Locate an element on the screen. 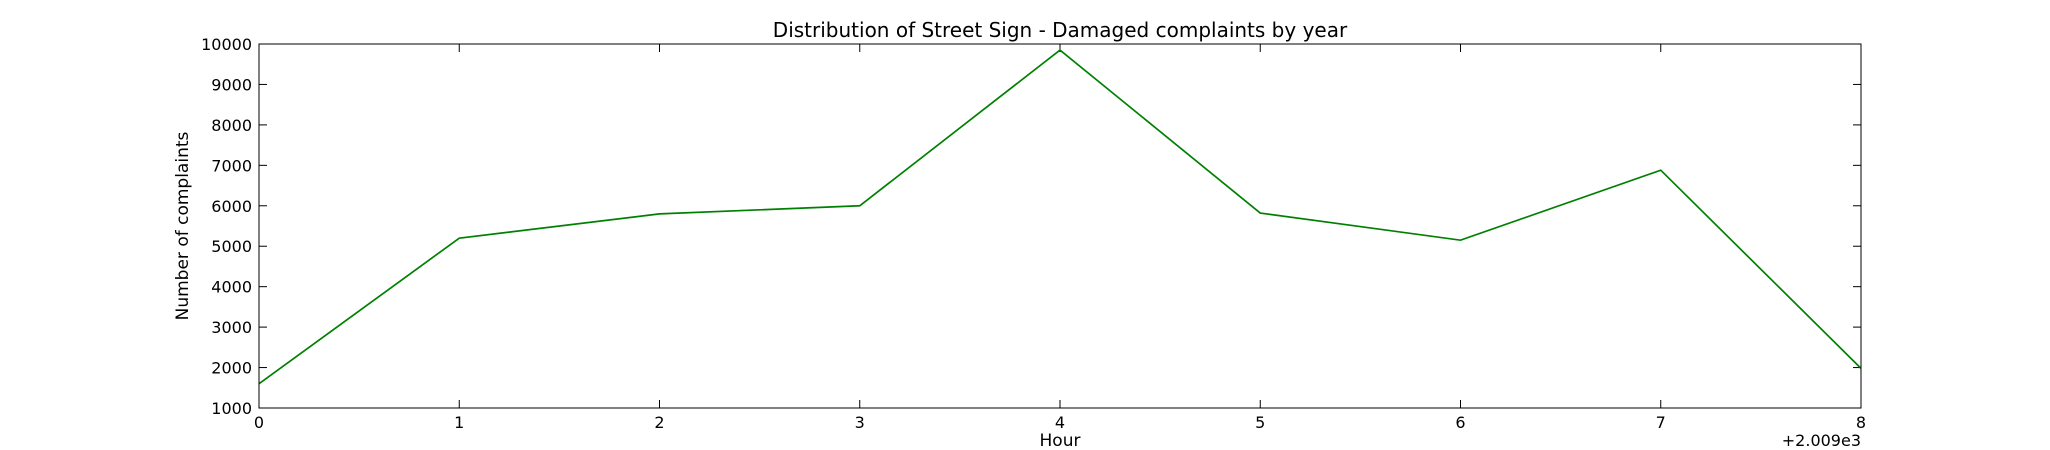  y-tick-label-4: 5000 is located at coordinates (231, 246).